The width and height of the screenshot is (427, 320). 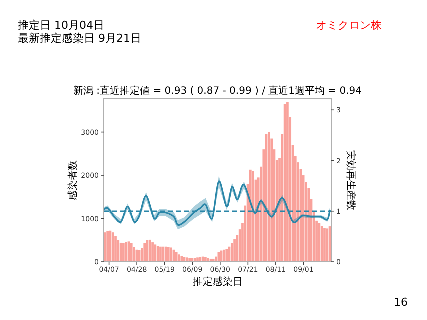 I want to click on text: 推定日 10月04日, so click(x=61, y=25).